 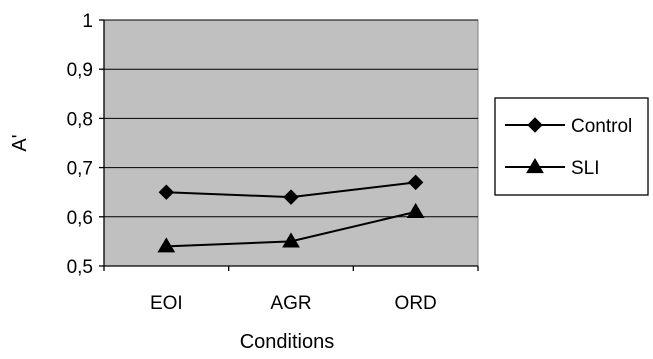 I want to click on legend-label: Control, so click(x=601, y=126).